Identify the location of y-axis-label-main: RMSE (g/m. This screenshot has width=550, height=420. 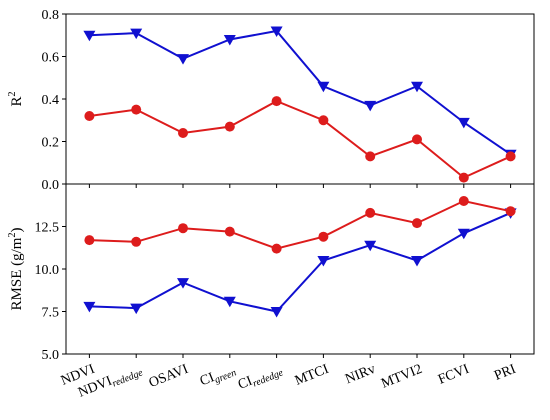
(17, 273).